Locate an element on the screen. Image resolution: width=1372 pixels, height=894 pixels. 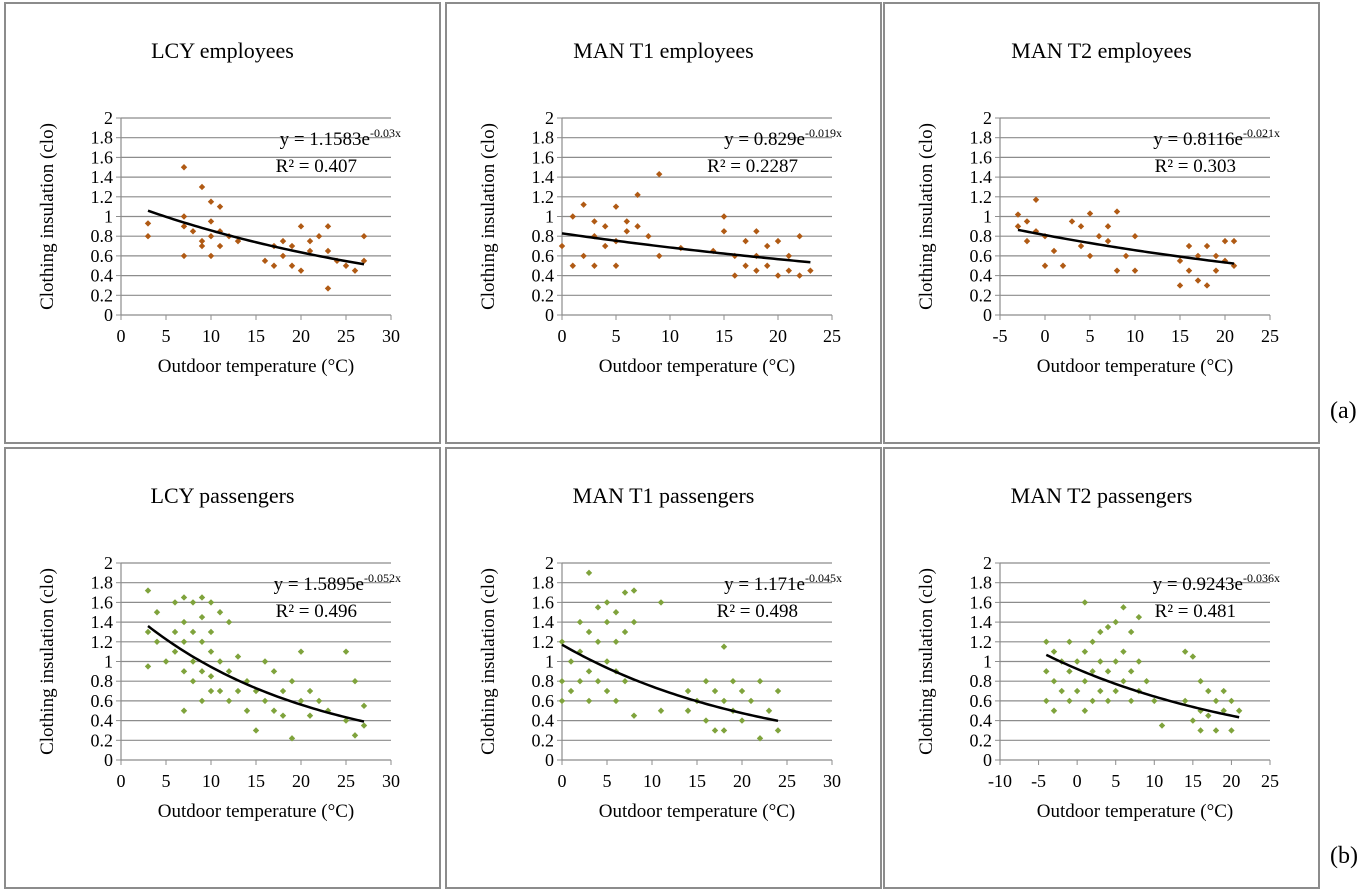
y-tick-label: 0.8 is located at coordinates (543, 236).